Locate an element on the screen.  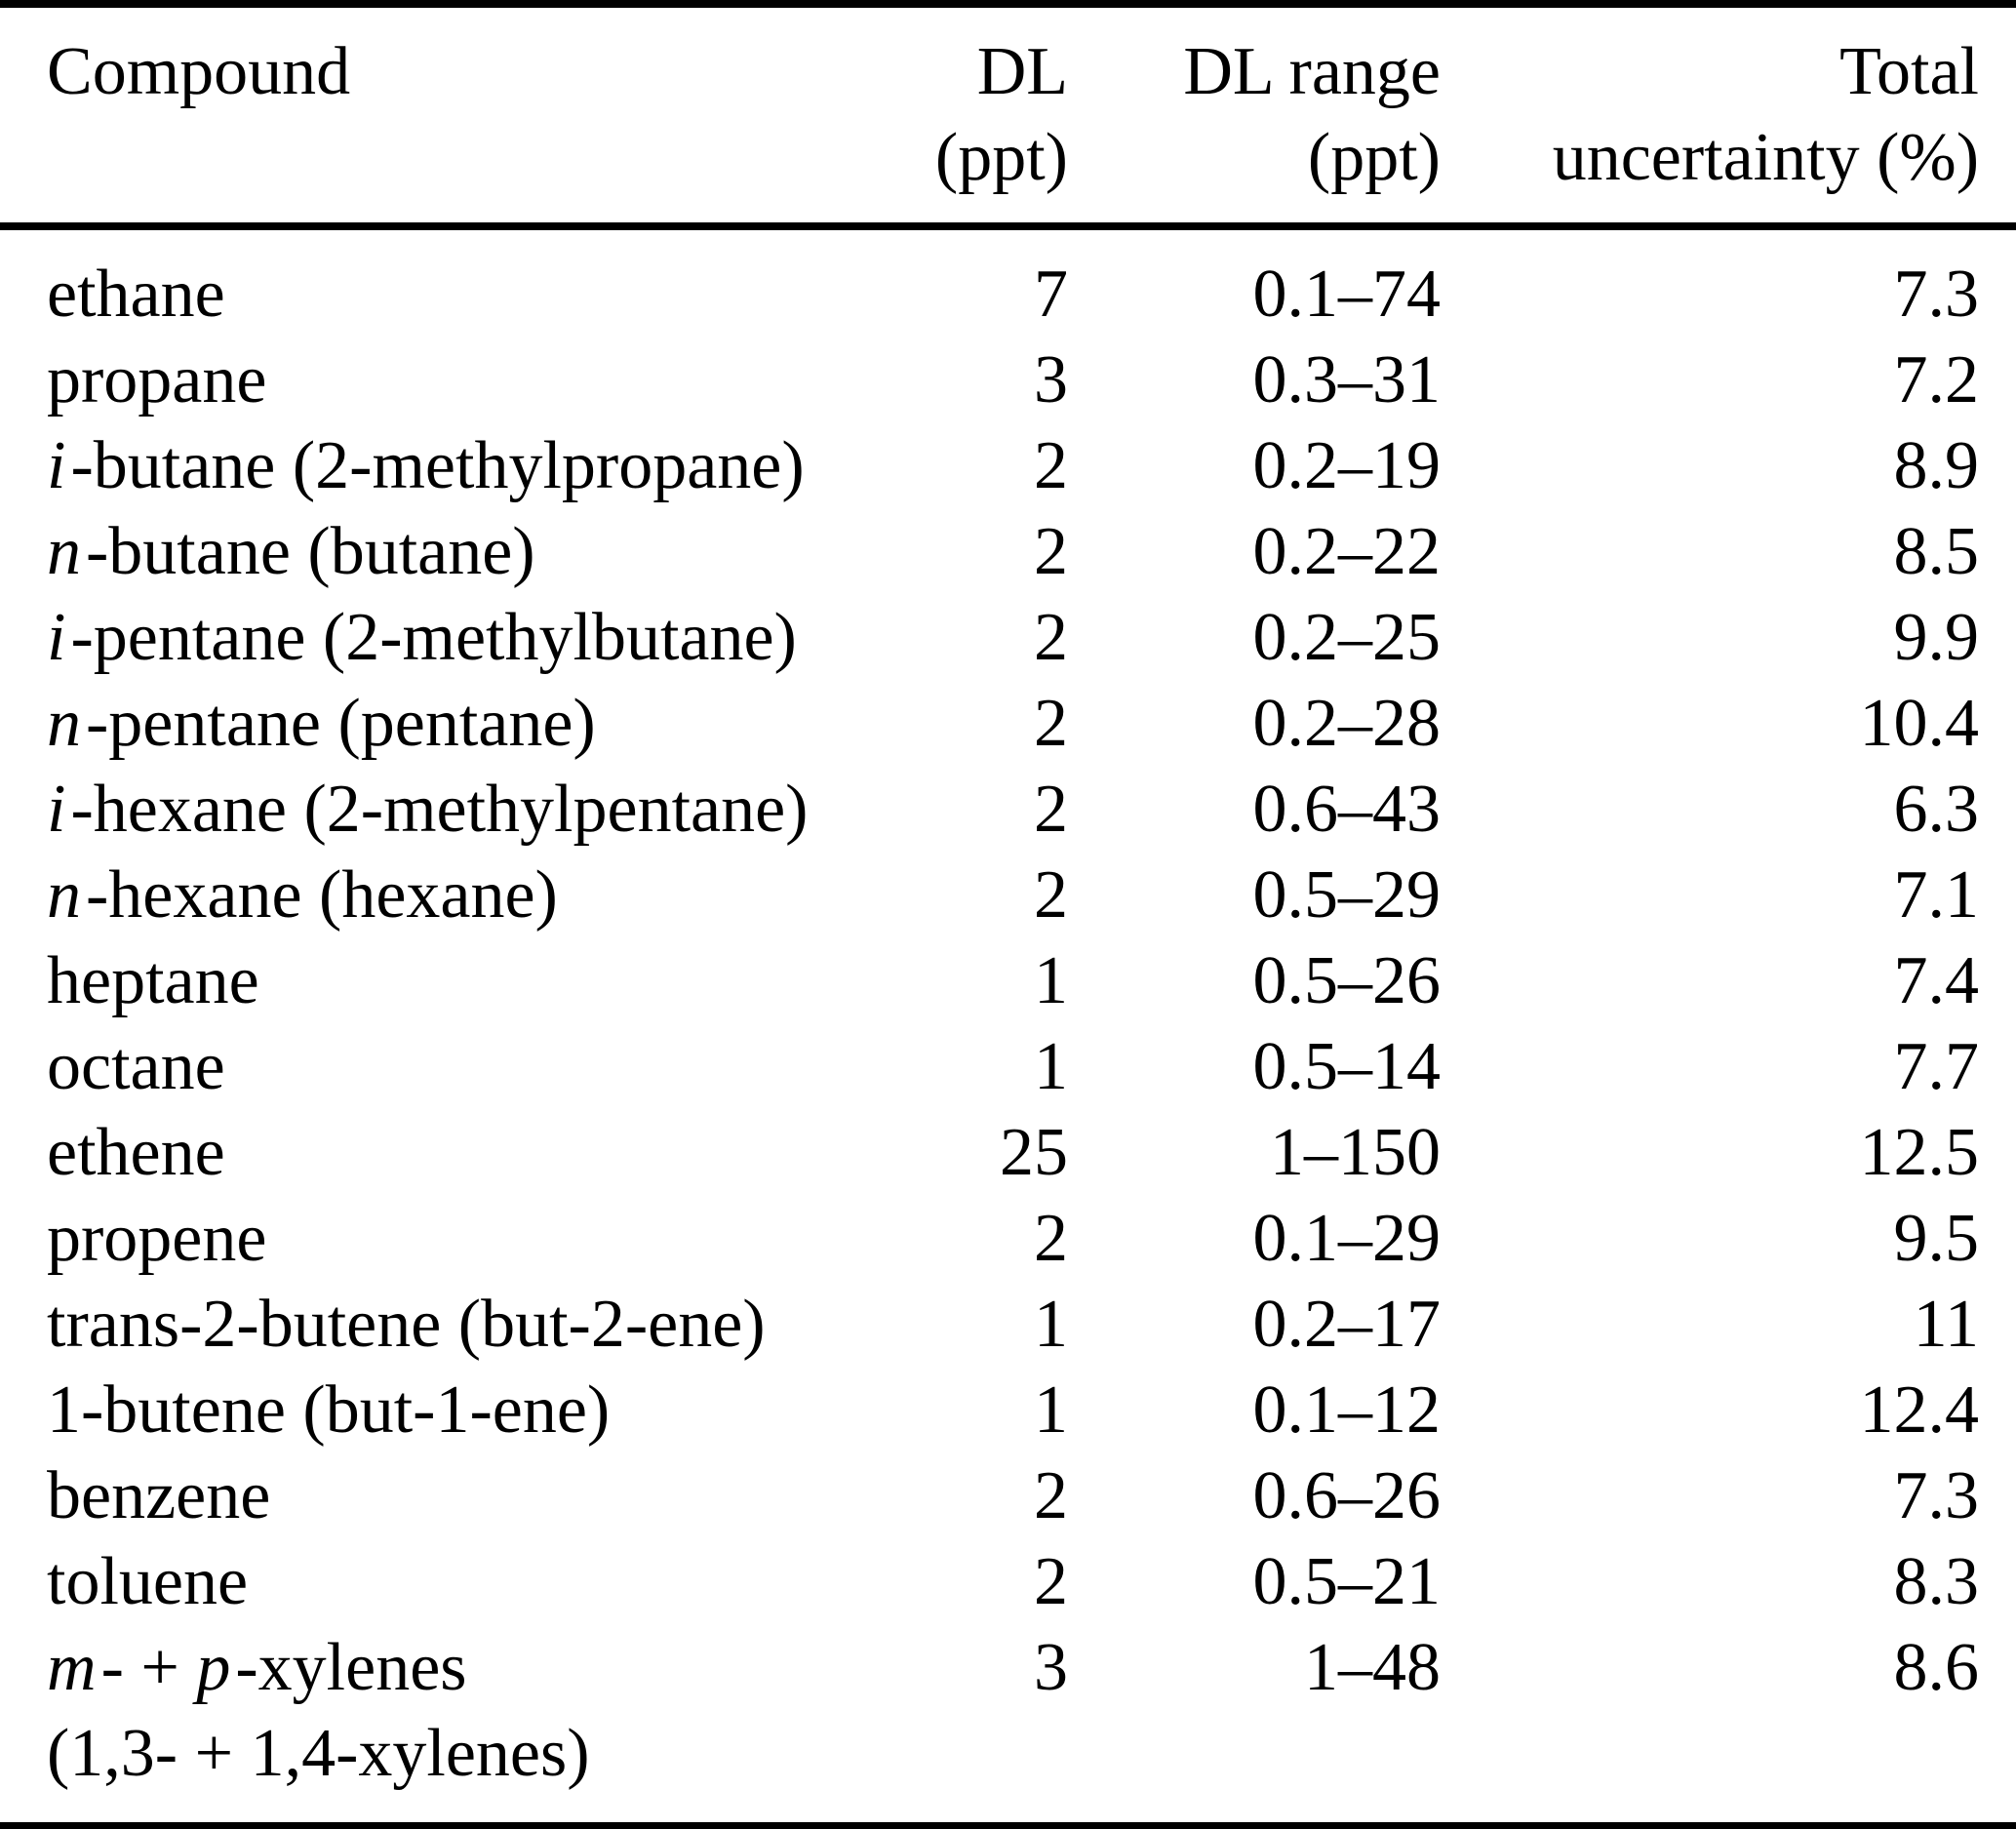
compound-cell: octane is located at coordinates (464, 1067).